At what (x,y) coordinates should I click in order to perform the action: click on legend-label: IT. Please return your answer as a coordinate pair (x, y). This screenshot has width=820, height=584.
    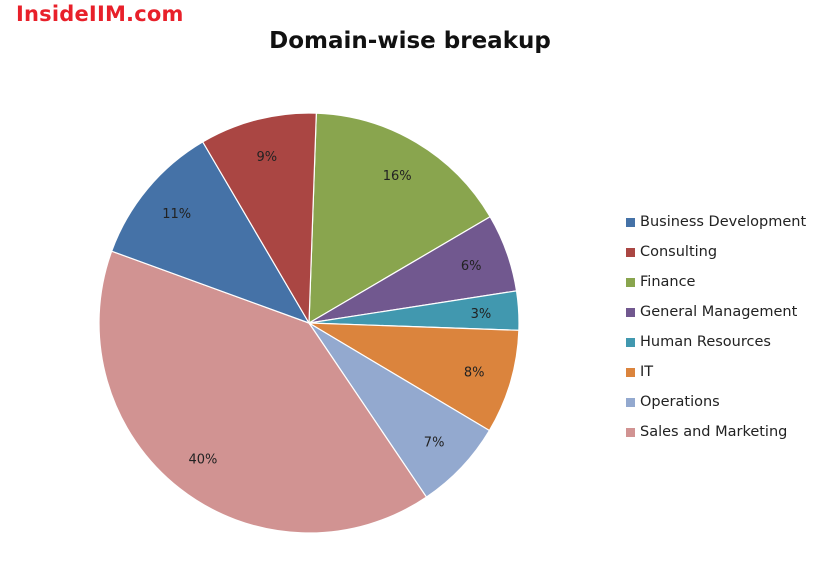
    Looking at the image, I should click on (647, 372).